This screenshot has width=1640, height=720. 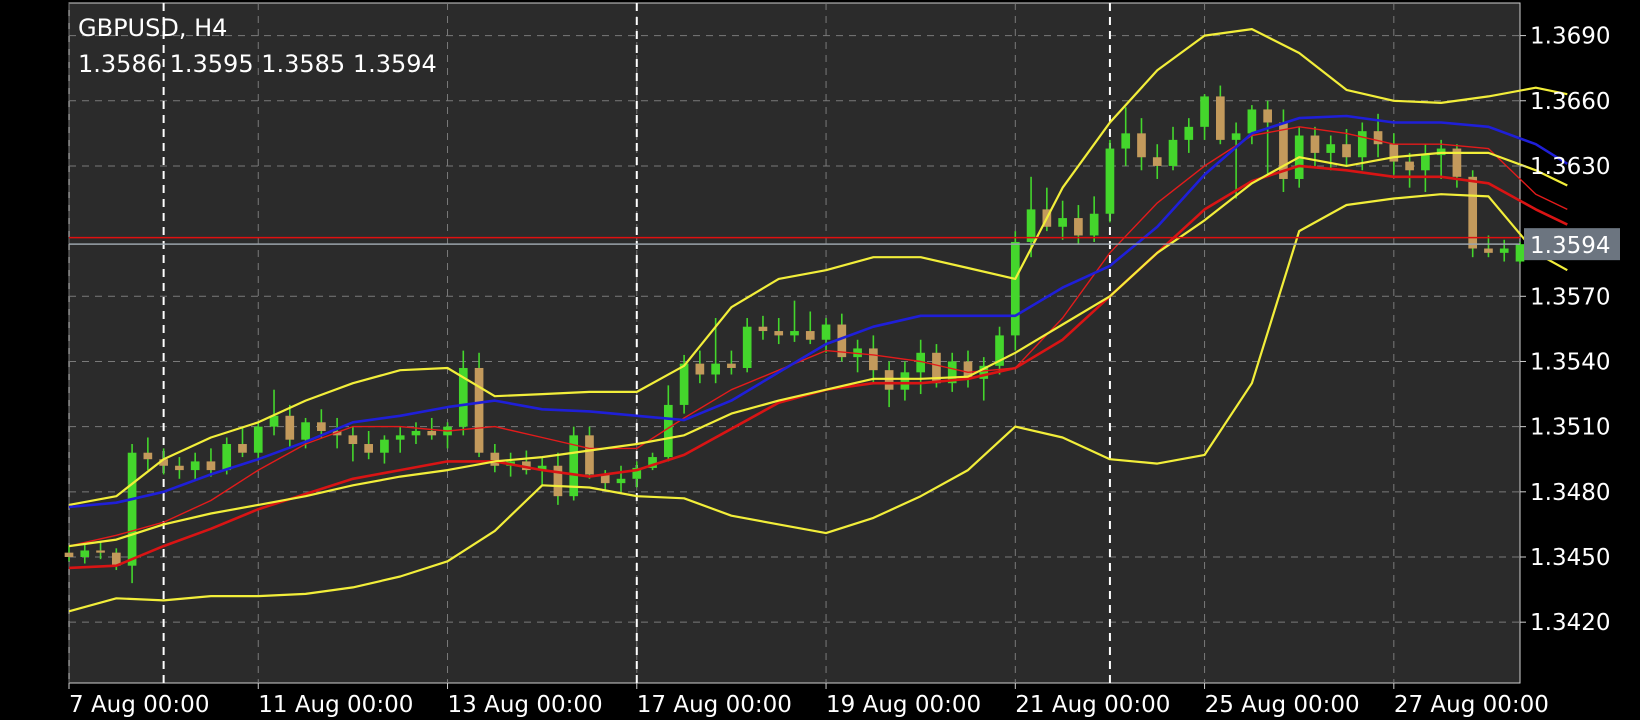 I want to click on x-tick-label: 7 Aug 00:00, so click(x=139, y=705).